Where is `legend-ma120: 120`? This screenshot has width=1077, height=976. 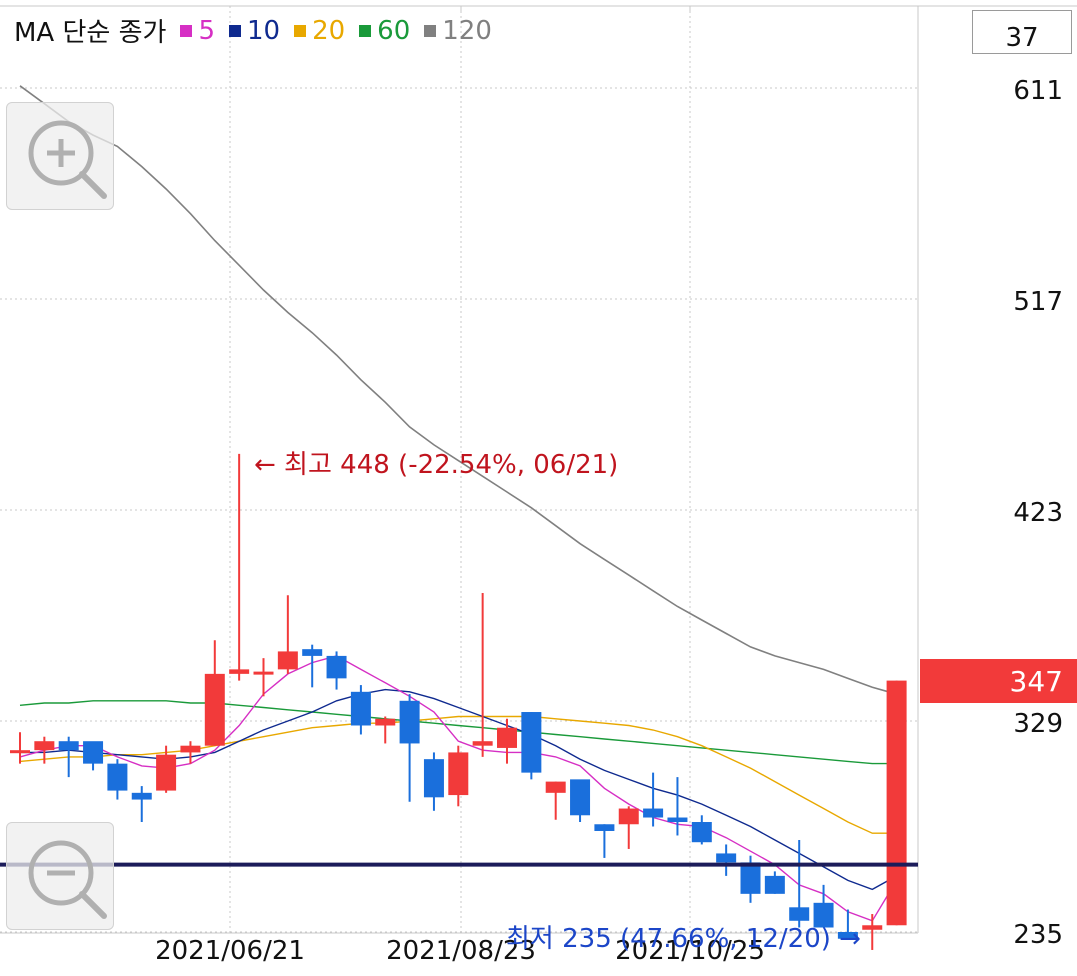 legend-ma120: 120 is located at coordinates (467, 30).